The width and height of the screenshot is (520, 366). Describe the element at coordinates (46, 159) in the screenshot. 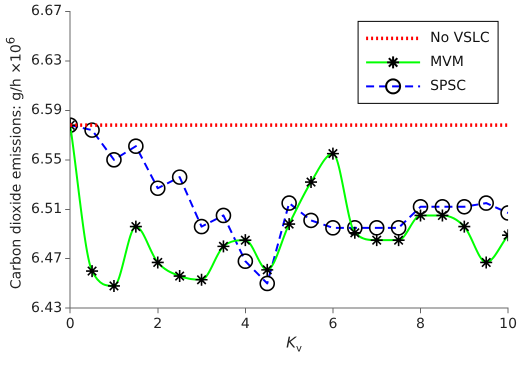

I see `y-tick-label: 6.55` at that location.